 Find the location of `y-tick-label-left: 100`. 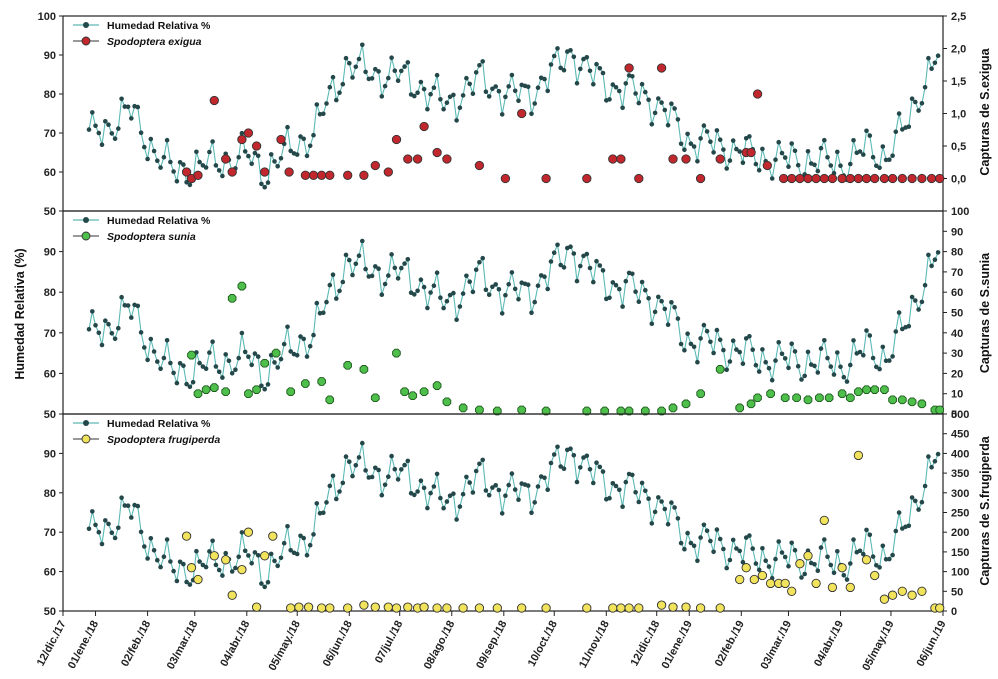

y-tick-label-left: 100 is located at coordinates (47, 17).